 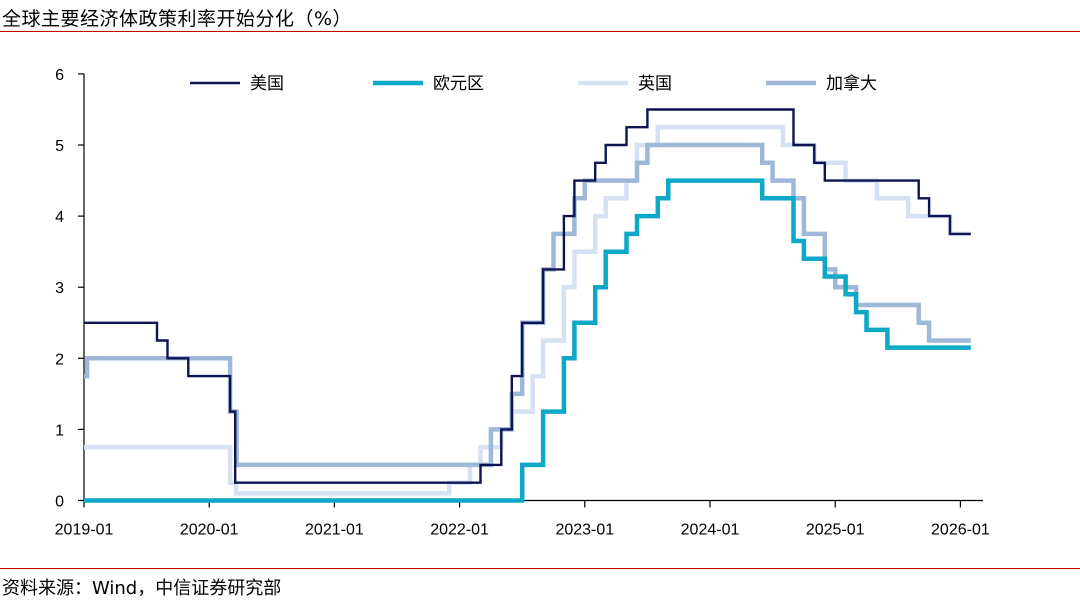 I want to click on y-tick-label: 5, so click(x=59, y=146).